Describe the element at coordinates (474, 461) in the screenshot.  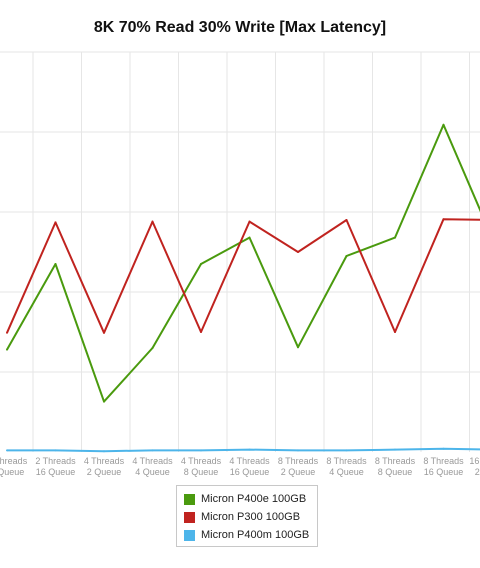
I see `x-tick-label-line1: 16 Threads` at that location.